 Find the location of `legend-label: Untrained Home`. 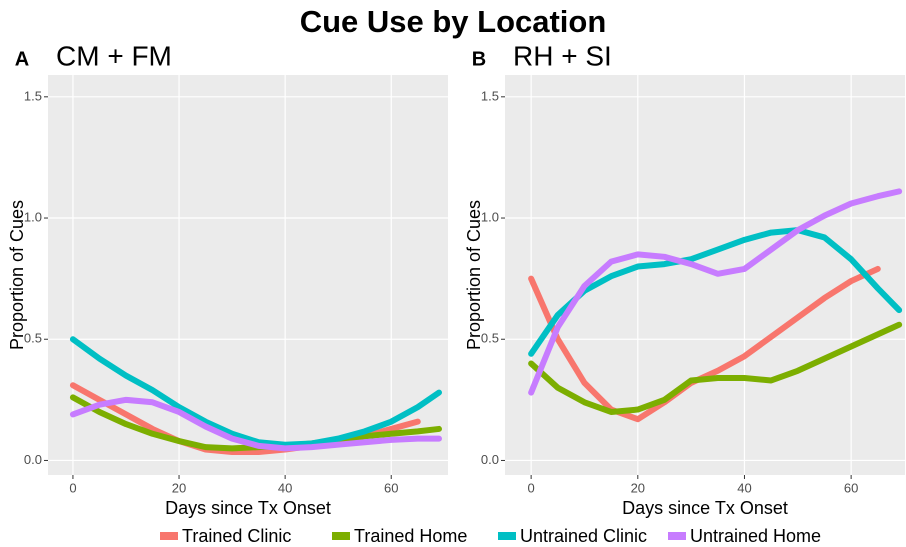

legend-label: Untrained Home is located at coordinates (755, 536).